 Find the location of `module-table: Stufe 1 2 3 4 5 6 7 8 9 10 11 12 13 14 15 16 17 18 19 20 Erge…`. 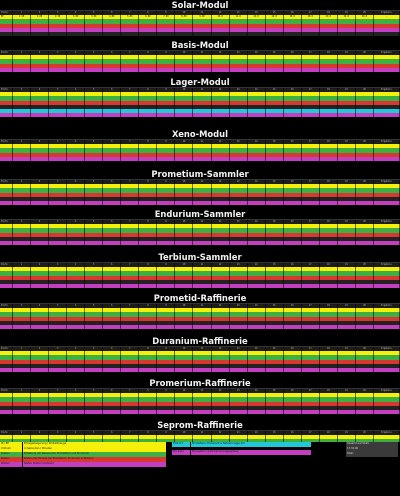

module-table: Stufe 1 2 3 4 5 6 7 8 9 10 11 12 13 14 15 16 17 18 19 20 Erge… is located at coordinates (200, 401).